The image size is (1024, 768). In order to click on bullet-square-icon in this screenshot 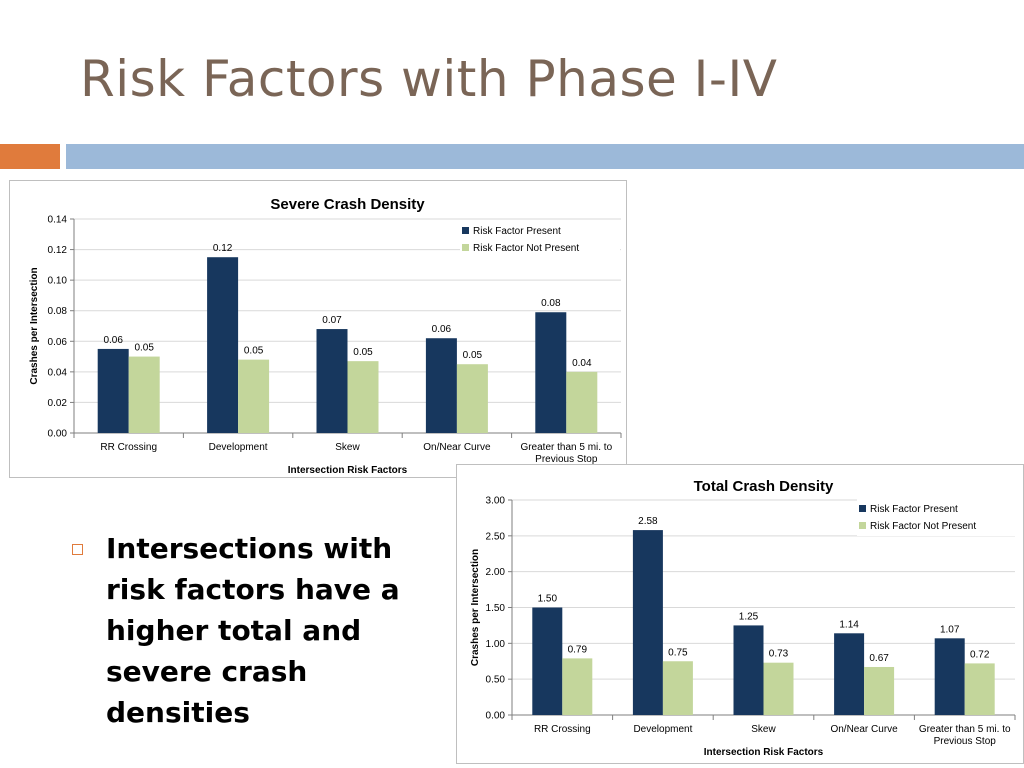, I will do `click(77, 549)`.